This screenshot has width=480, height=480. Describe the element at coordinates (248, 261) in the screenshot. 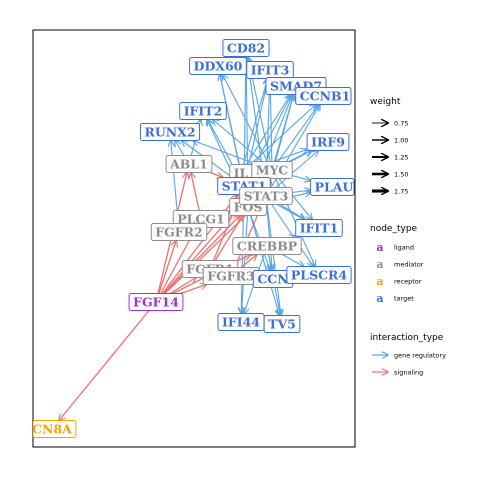

I see `edge-fgfr3-to-crebbp` at that location.